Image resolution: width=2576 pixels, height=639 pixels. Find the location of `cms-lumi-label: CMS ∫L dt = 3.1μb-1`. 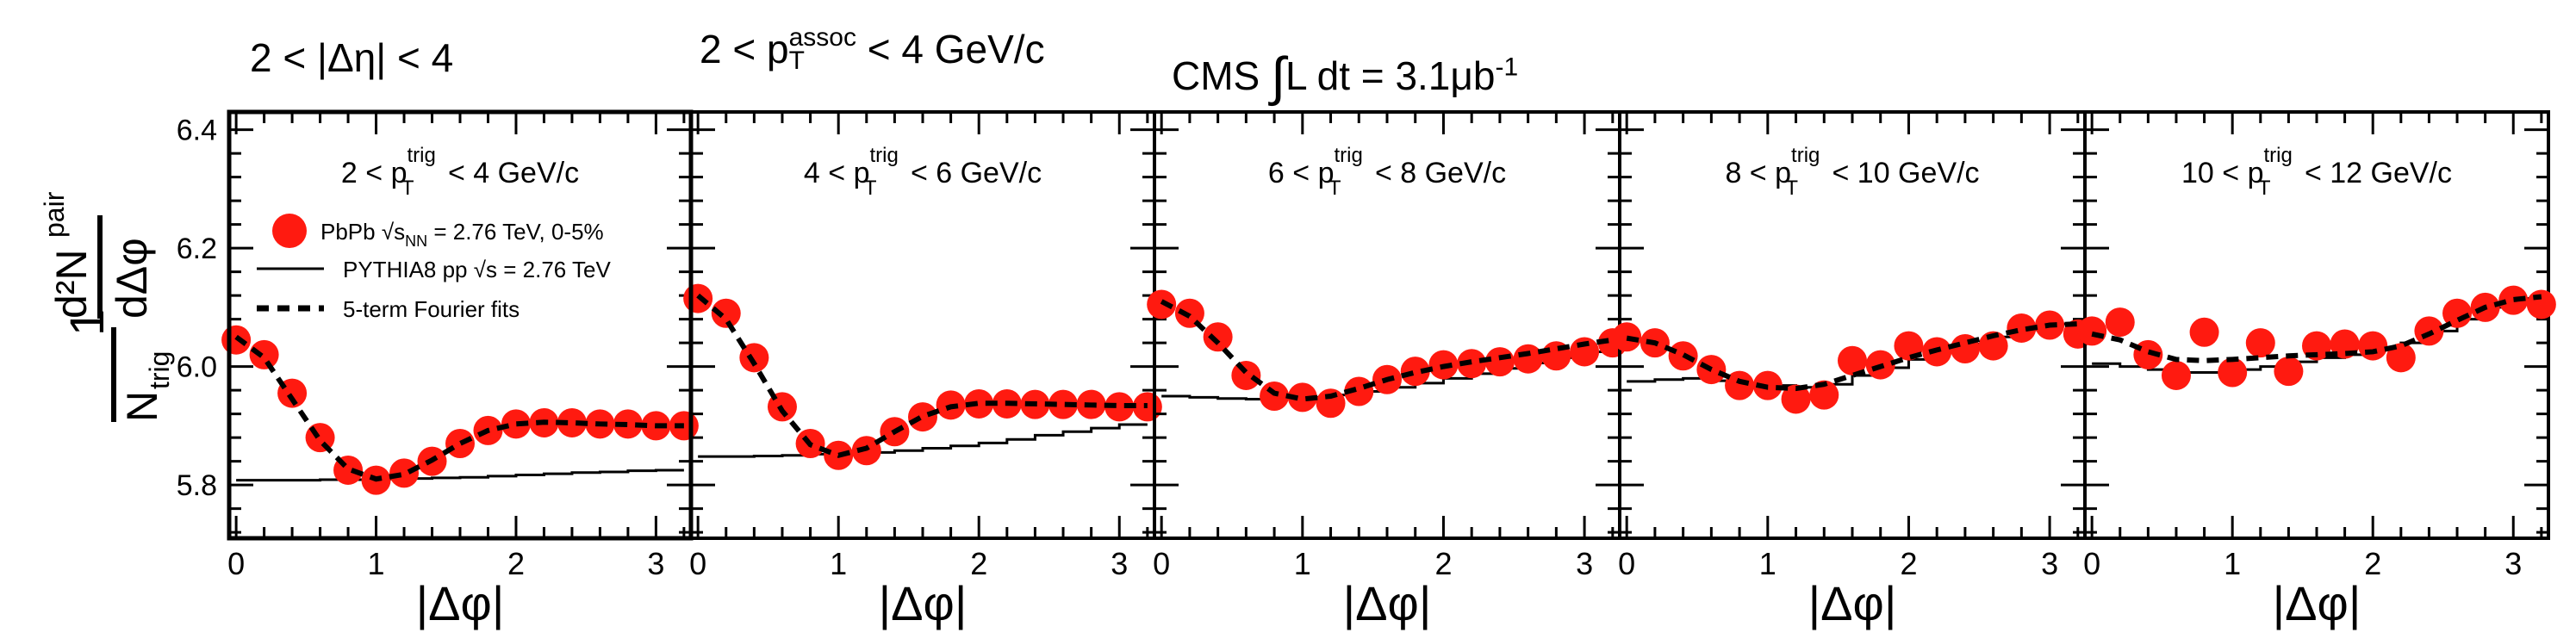

cms-lumi-label: CMS ∫L dt = 3.1μb-1 is located at coordinates (1346, 74).